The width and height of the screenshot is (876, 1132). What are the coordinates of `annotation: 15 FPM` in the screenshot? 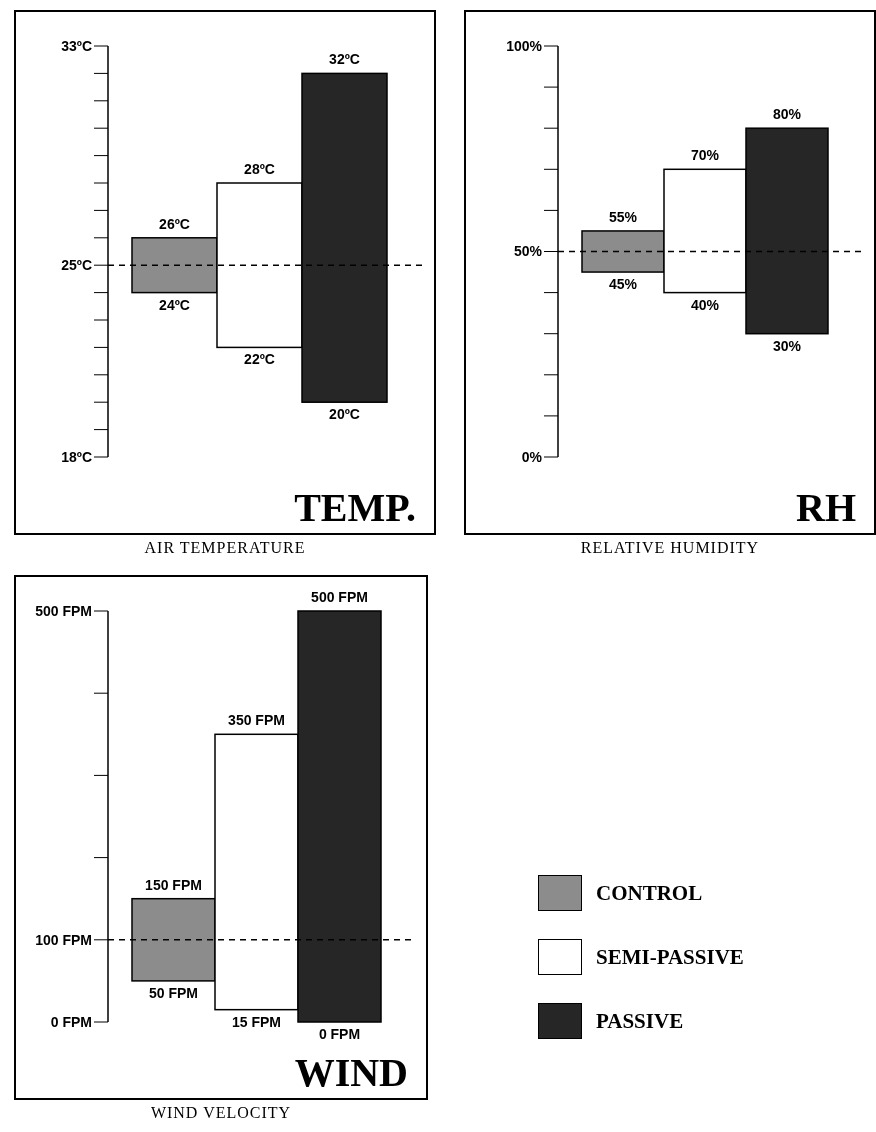 It's located at (256, 1021).